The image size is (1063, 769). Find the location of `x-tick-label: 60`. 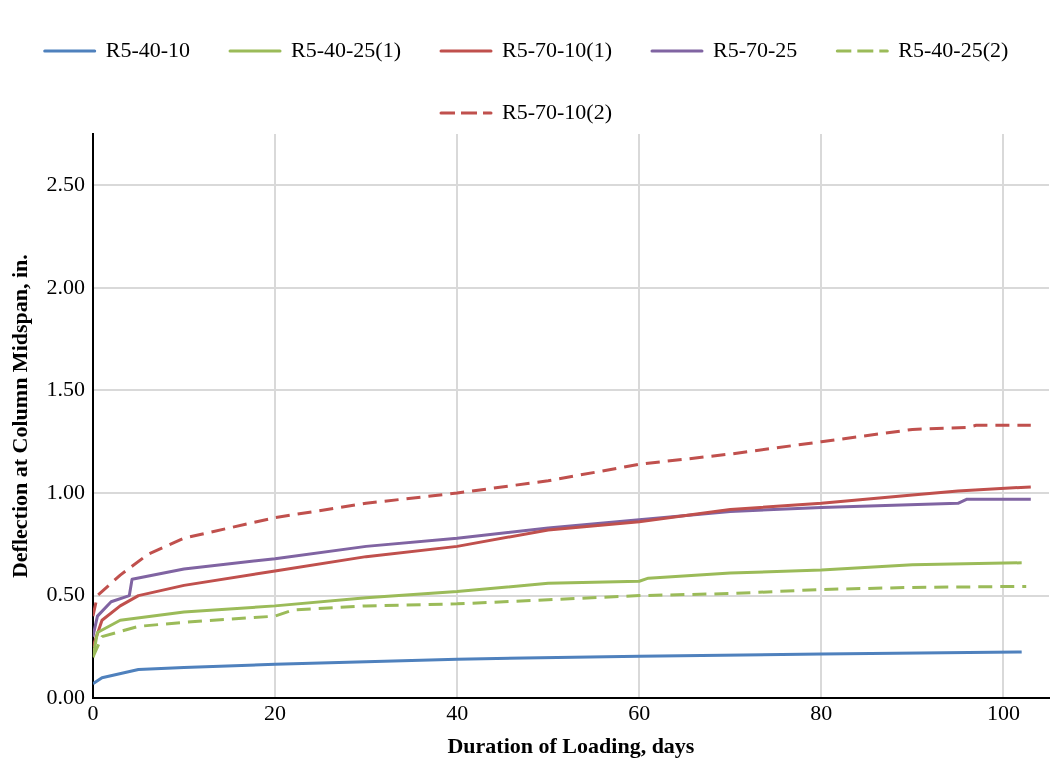

x-tick-label: 60 is located at coordinates (639, 713).